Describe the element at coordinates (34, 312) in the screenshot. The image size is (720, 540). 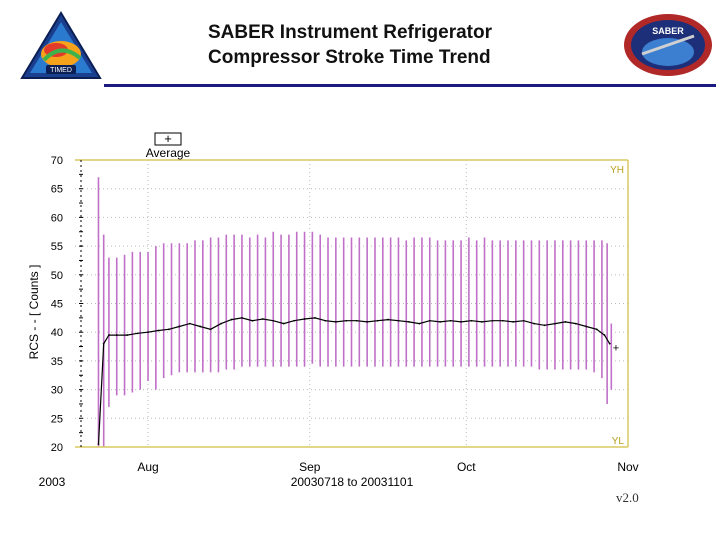
I see `y-axis-label: RCS - - [ Counts ]` at that location.